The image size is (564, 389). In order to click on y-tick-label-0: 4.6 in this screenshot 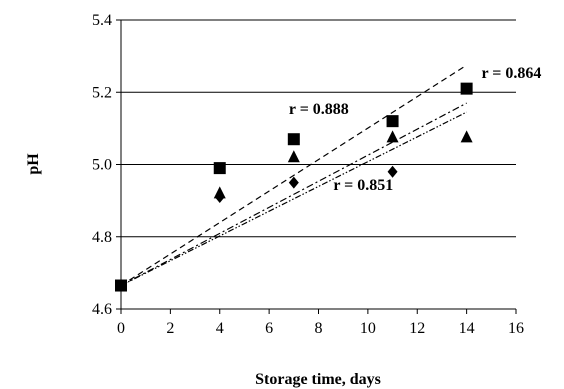, I will do `click(102, 309)`.